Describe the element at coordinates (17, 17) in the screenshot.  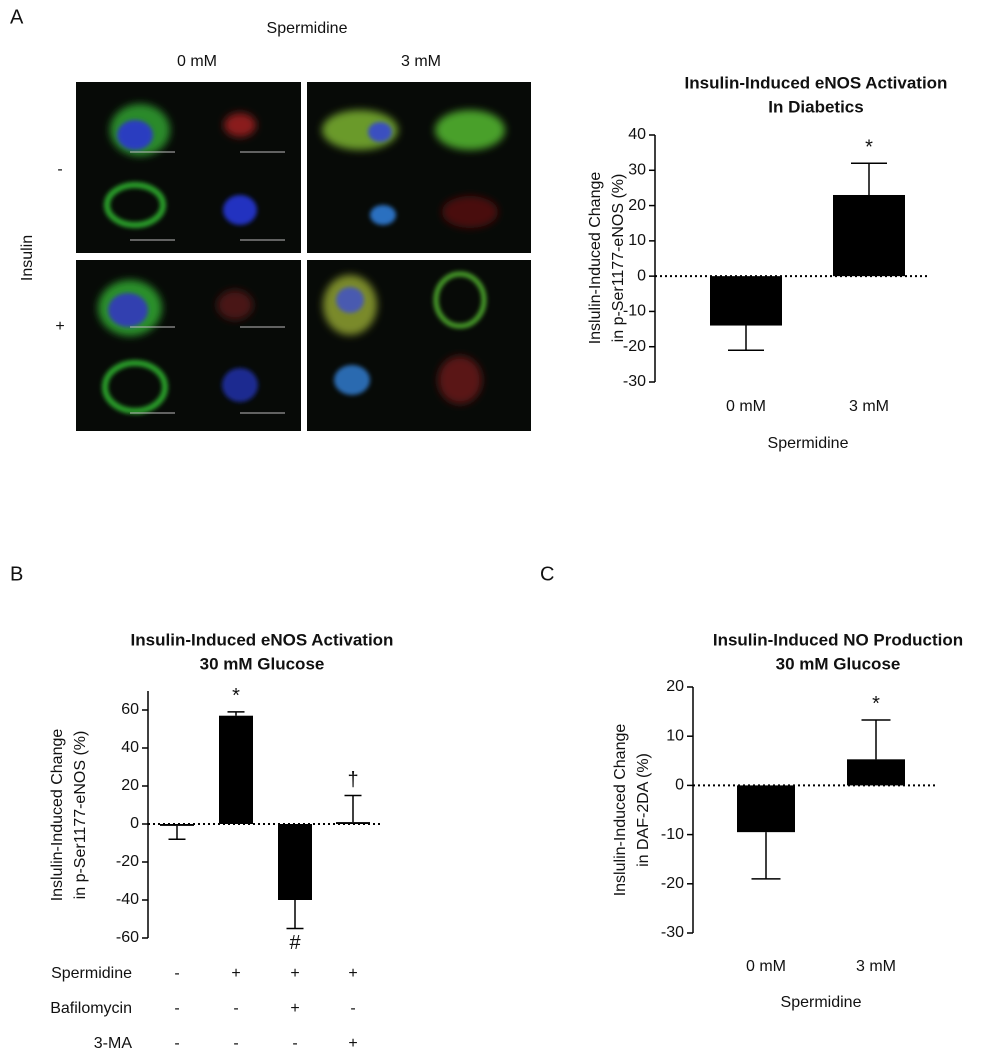
I see `panel-label: A` at that location.